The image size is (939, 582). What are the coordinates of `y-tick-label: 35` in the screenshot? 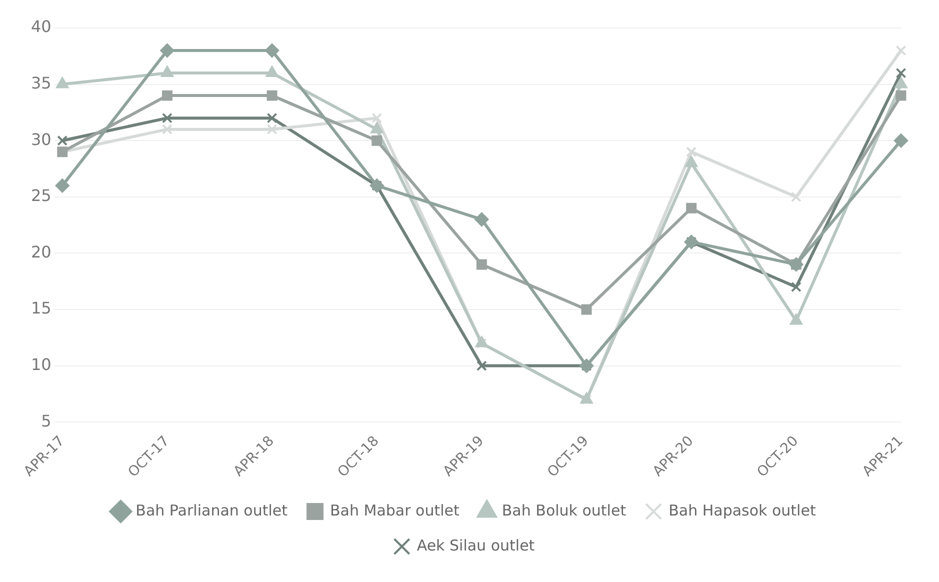 It's located at (41, 82).